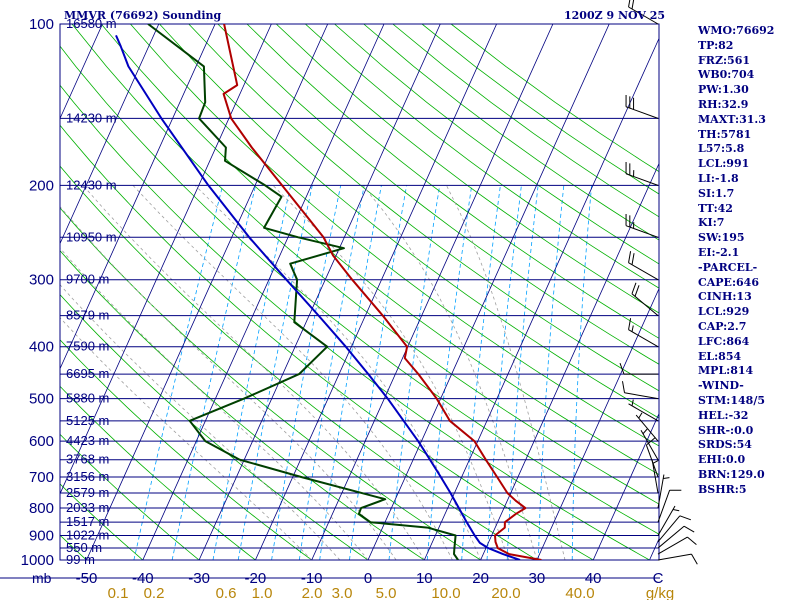  I want to click on height-label: 2579 m, so click(87, 492).